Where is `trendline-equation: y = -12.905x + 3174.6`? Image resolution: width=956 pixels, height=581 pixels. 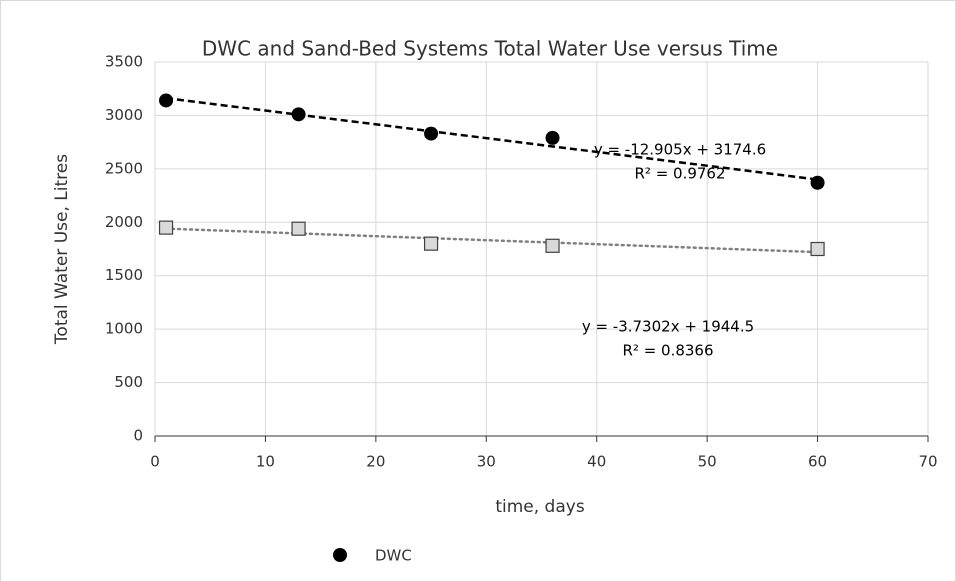
trendline-equation: y = -12.905x + 3174.6 is located at coordinates (680, 150).